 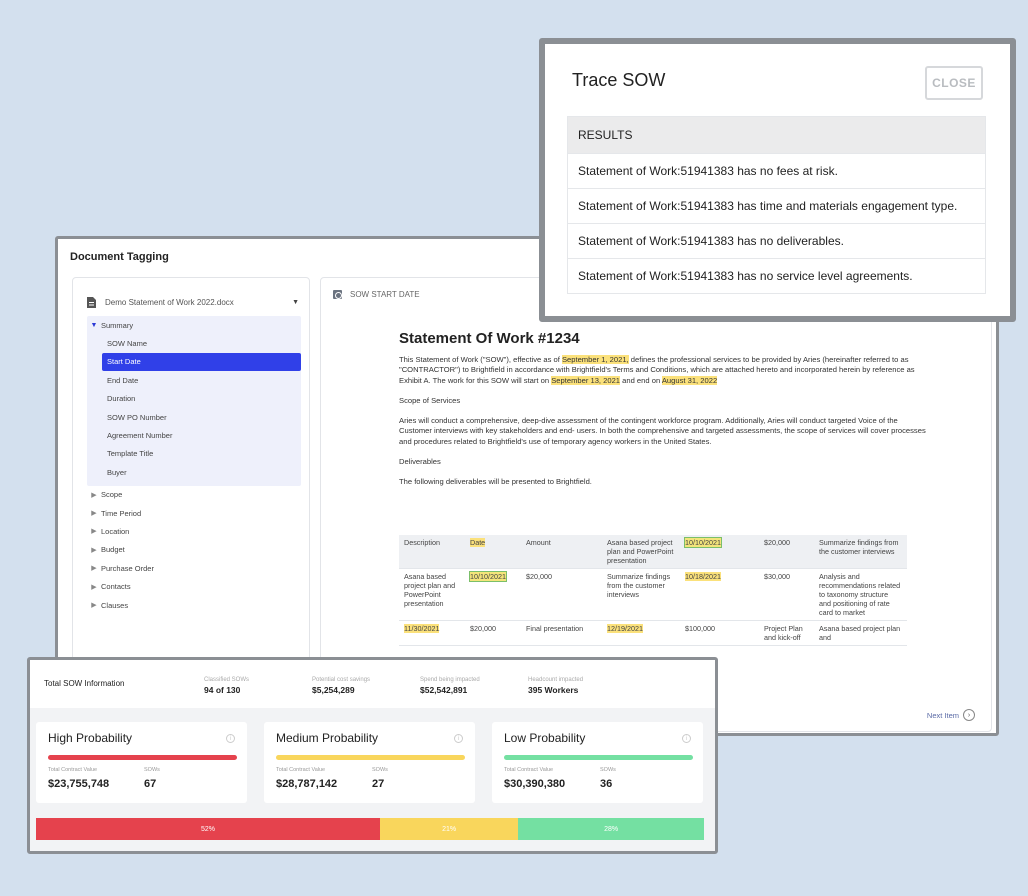 What do you see at coordinates (127, 344) in the screenshot?
I see `tree-item-sow-name: SOW Name` at bounding box center [127, 344].